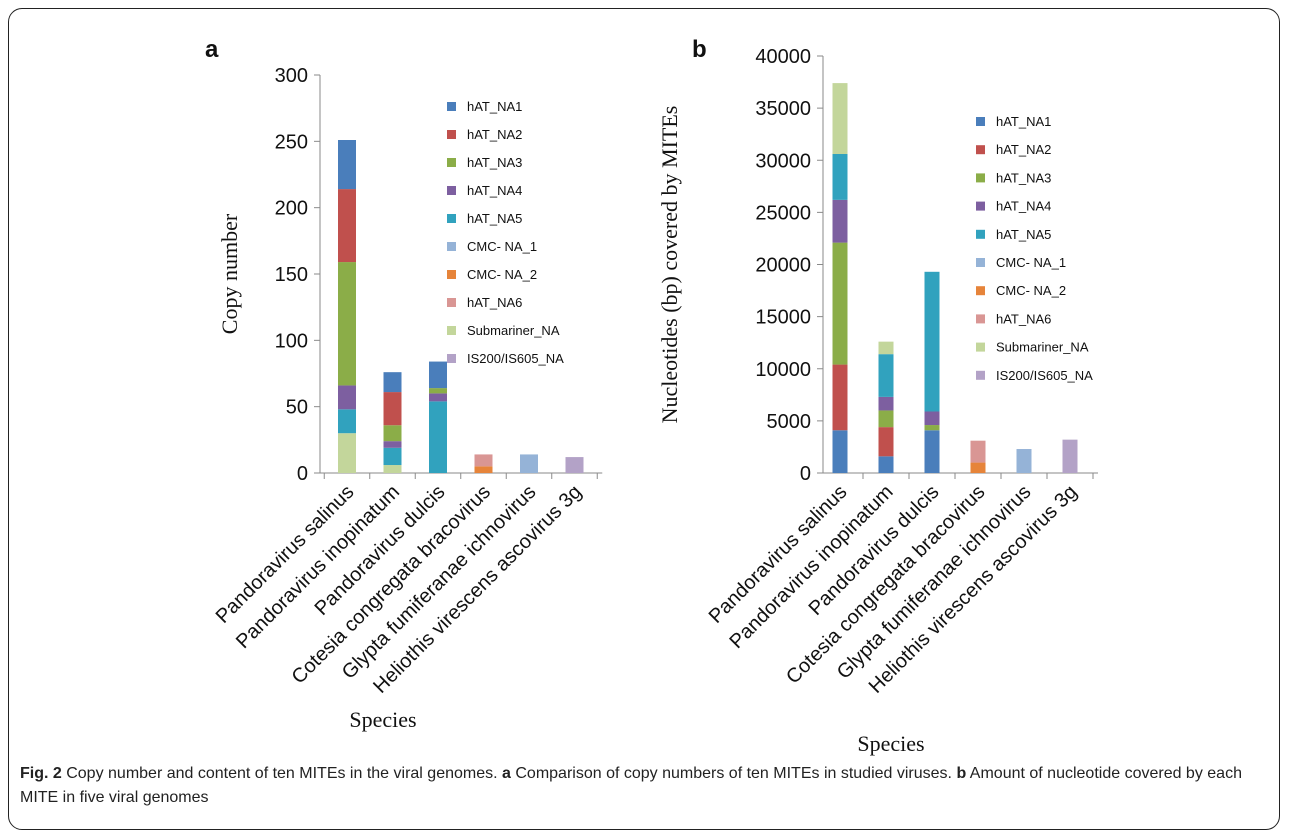  What do you see at coordinates (783, 318) in the screenshot?
I see `panel-b-y-tick-label: 15000` at bounding box center [783, 318].